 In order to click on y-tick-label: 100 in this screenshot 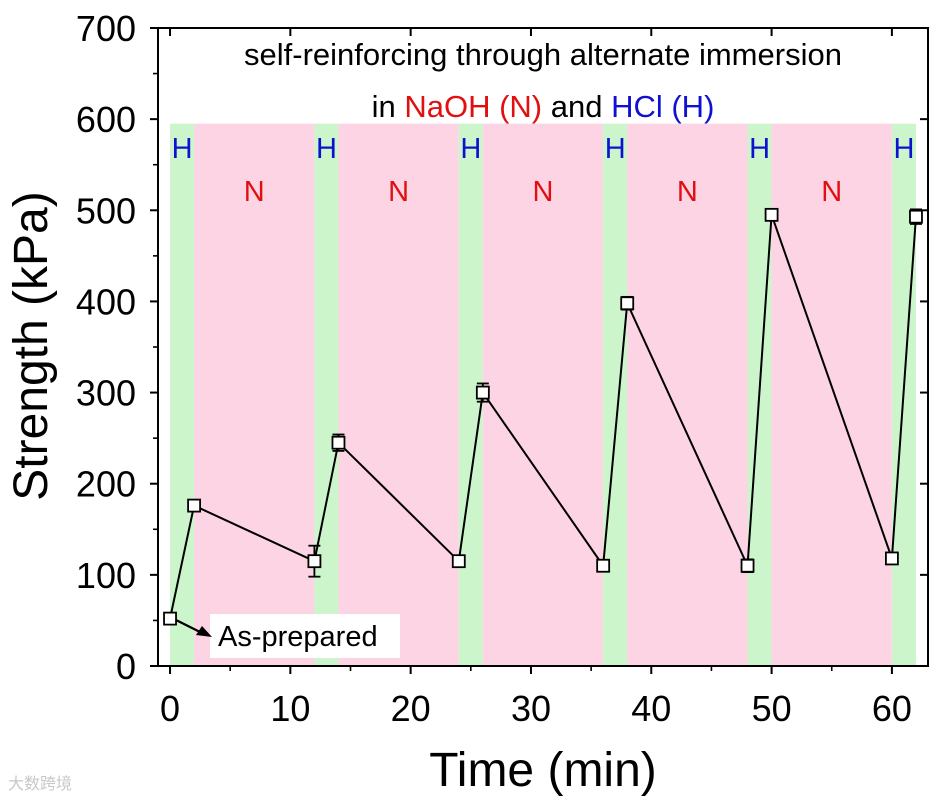, I will do `click(106, 575)`.